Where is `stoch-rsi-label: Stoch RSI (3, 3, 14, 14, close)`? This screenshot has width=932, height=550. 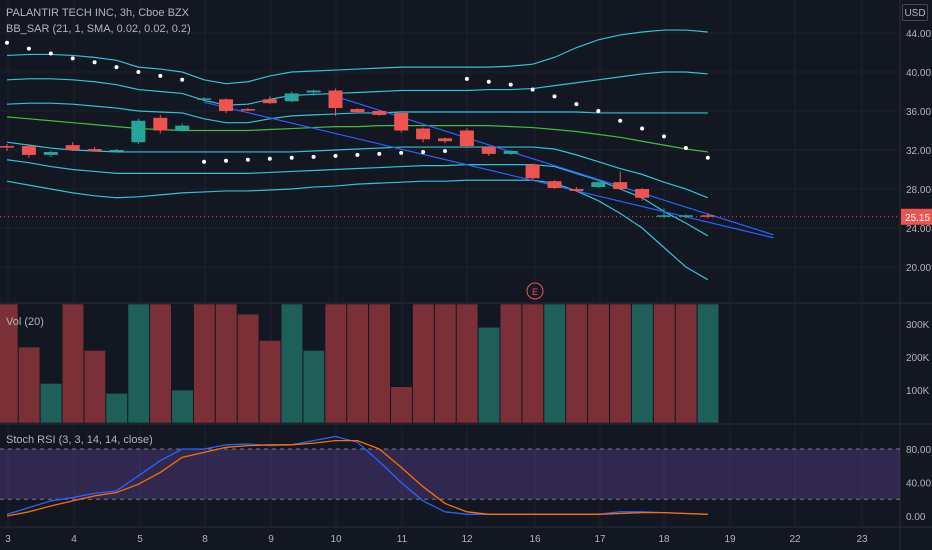 stoch-rsi-label: Stoch RSI (3, 3, 14, 14, close) is located at coordinates (79, 440).